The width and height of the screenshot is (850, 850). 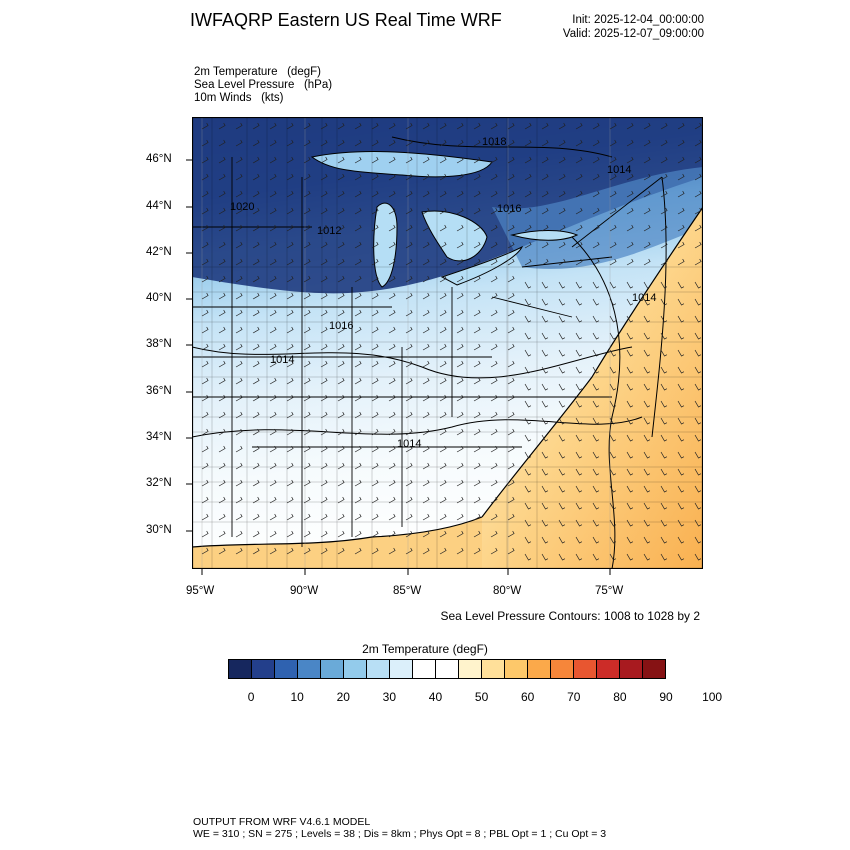 What do you see at coordinates (159, 206) in the screenshot?
I see `lat-label: 44°N` at bounding box center [159, 206].